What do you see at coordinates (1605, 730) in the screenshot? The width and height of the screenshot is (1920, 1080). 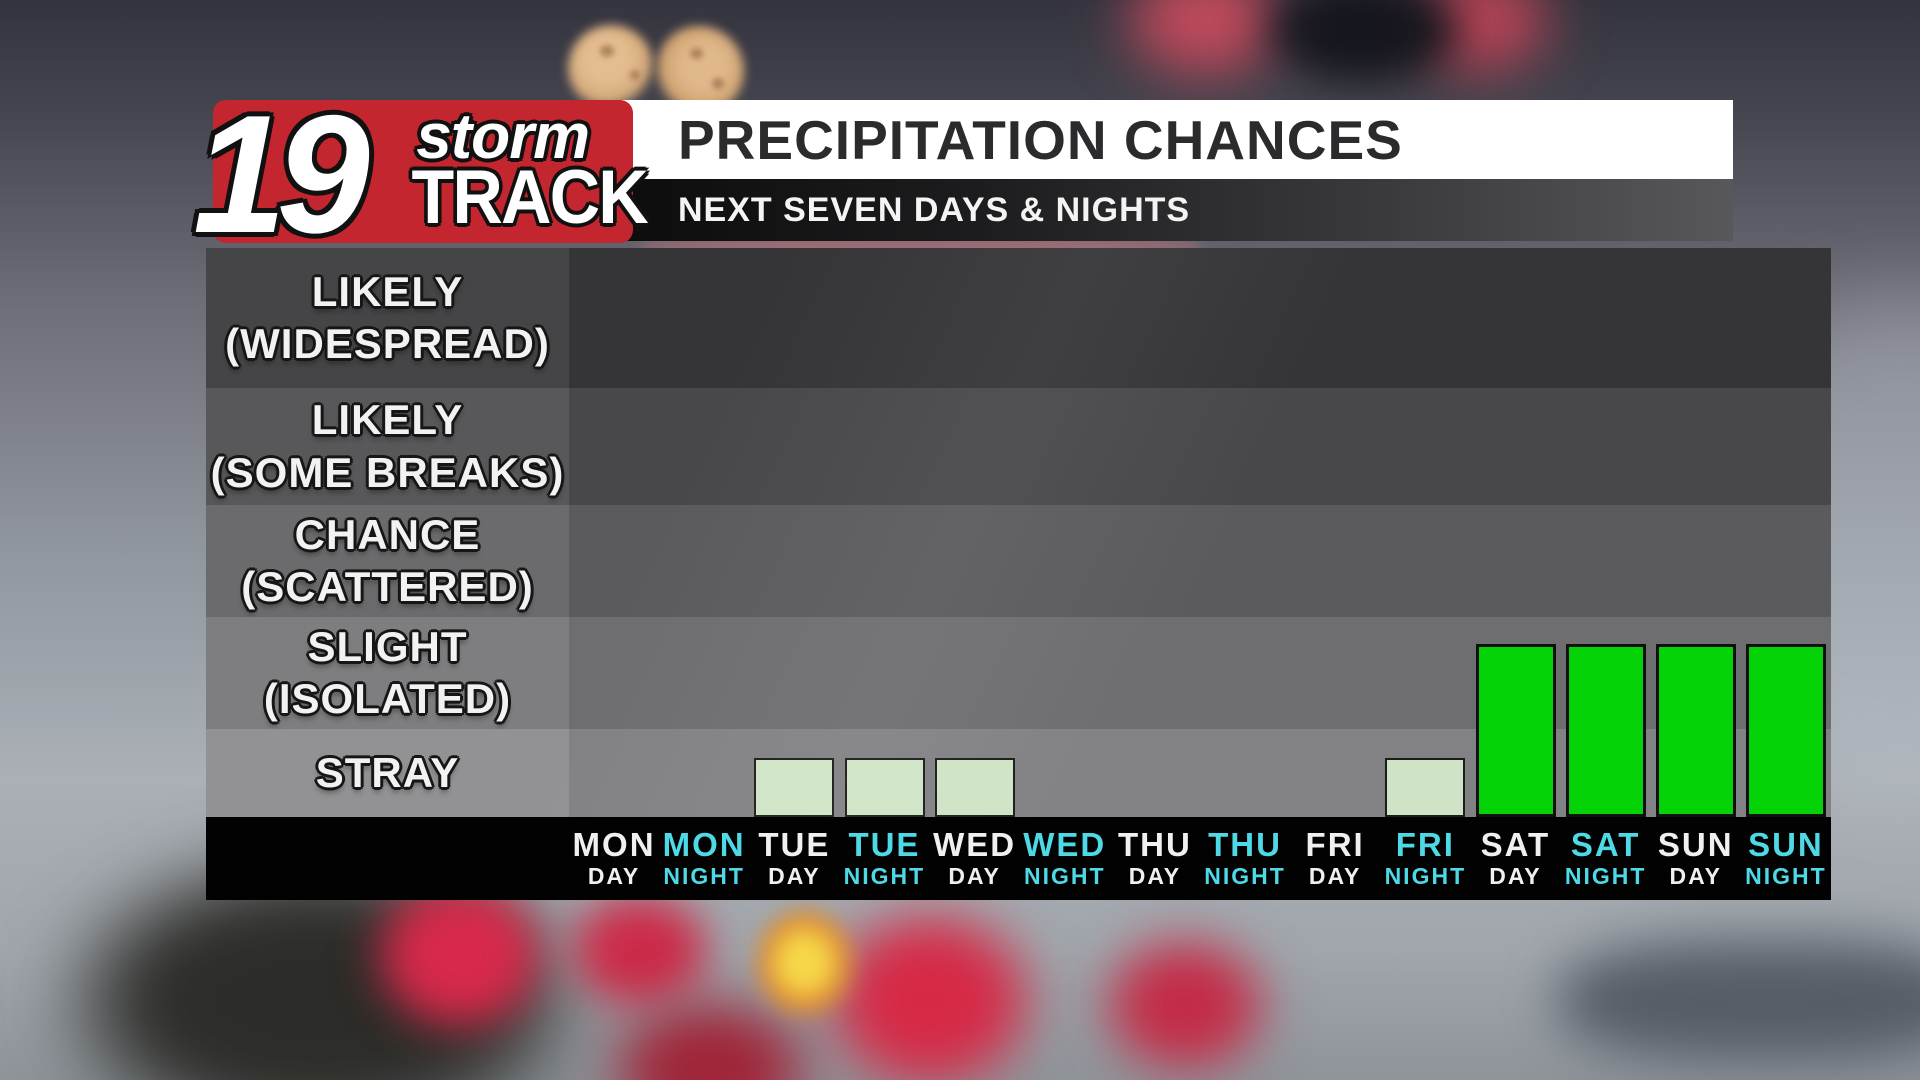 I see `bar-sat-night` at bounding box center [1605, 730].